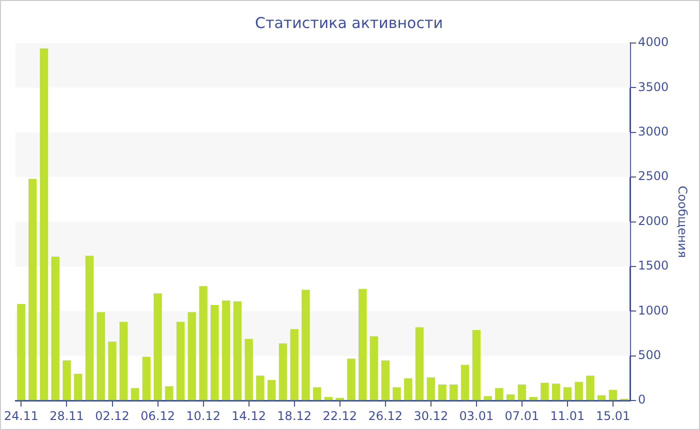 The width and height of the screenshot is (700, 430). Describe the element at coordinates (294, 415) in the screenshot. I see `x-tick-label: 18.12` at that location.